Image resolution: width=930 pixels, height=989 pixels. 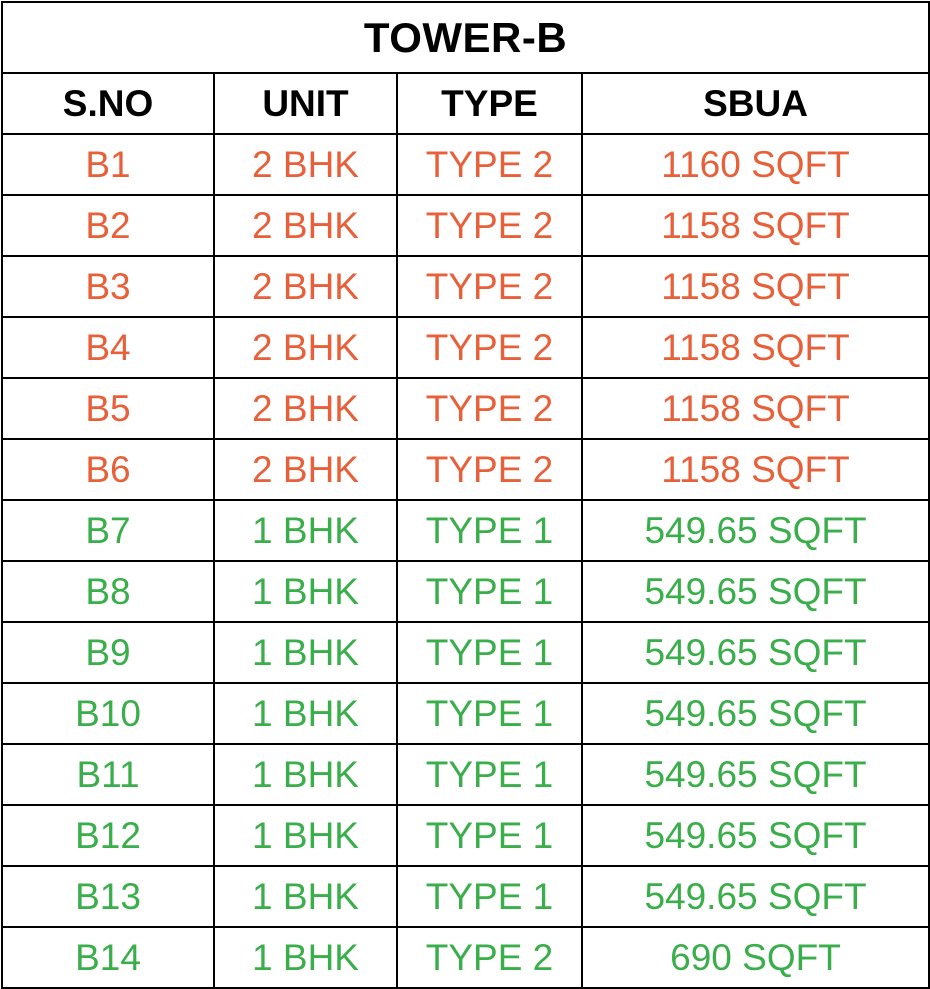 I want to click on cell-sno: B4, so click(x=108, y=347).